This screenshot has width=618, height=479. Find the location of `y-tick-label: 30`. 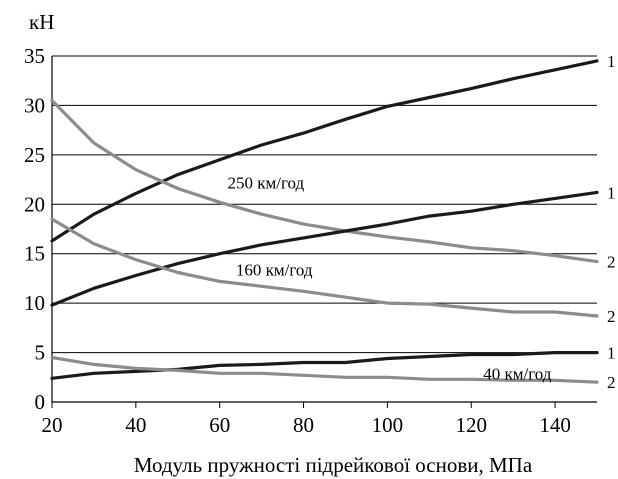

y-tick-label: 30 is located at coordinates (34, 105).